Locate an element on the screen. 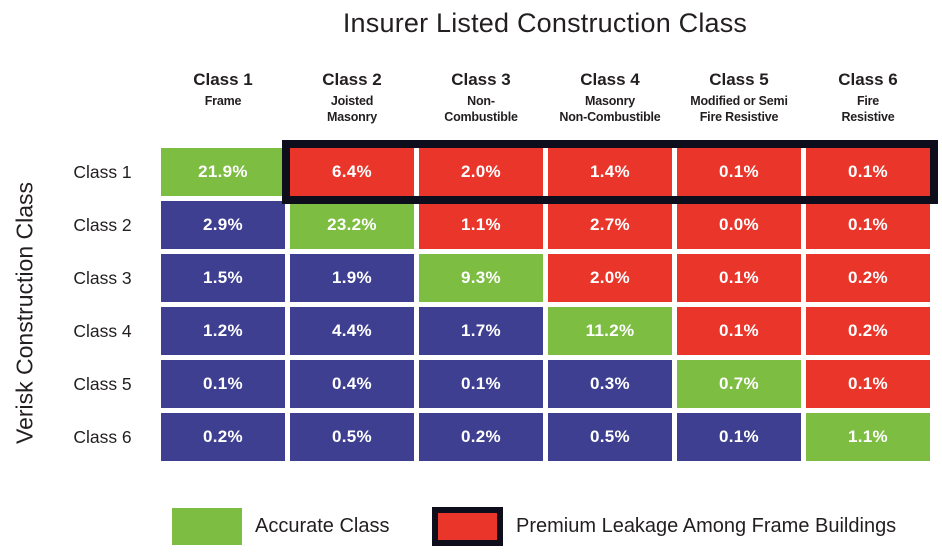 The height and width of the screenshot is (554, 942). legend-label-premium-leakage: Premium Leakage Among Frame Buildings is located at coordinates (706, 526).